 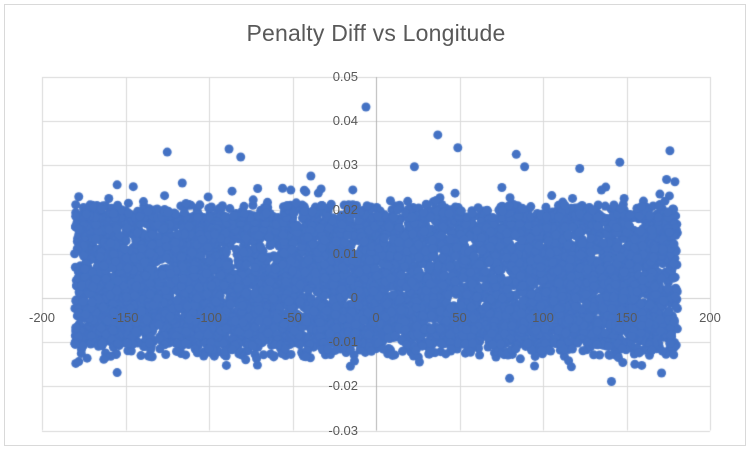 What do you see at coordinates (376, 33) in the screenshot?
I see `chart-title: Penalty Diff vs Longitude` at bounding box center [376, 33].